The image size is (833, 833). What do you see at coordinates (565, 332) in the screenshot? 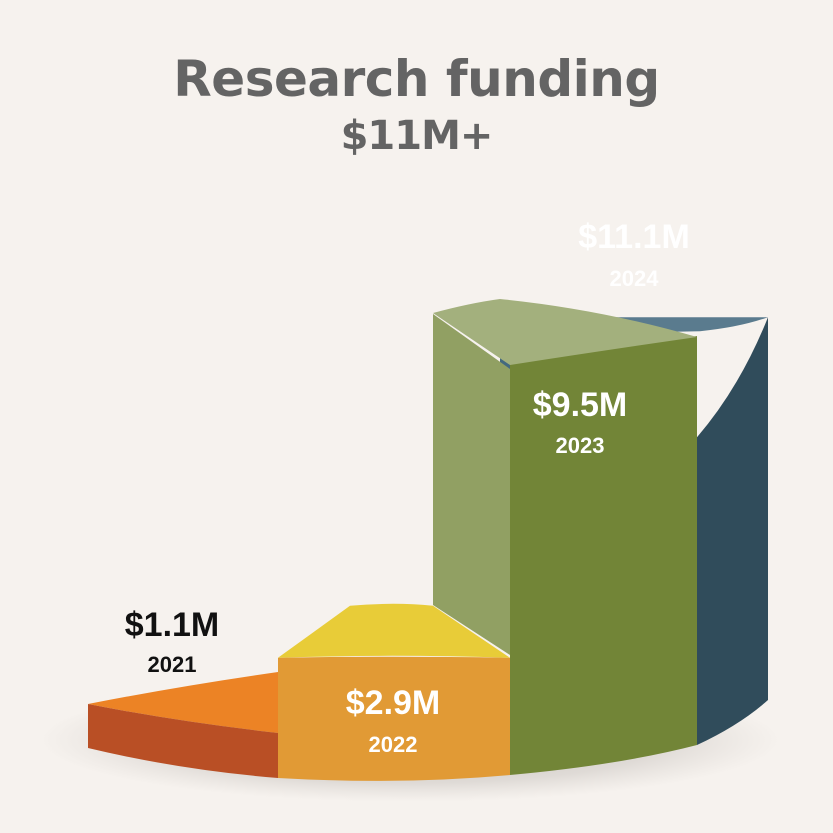
I see `bar-2023-top` at bounding box center [565, 332].